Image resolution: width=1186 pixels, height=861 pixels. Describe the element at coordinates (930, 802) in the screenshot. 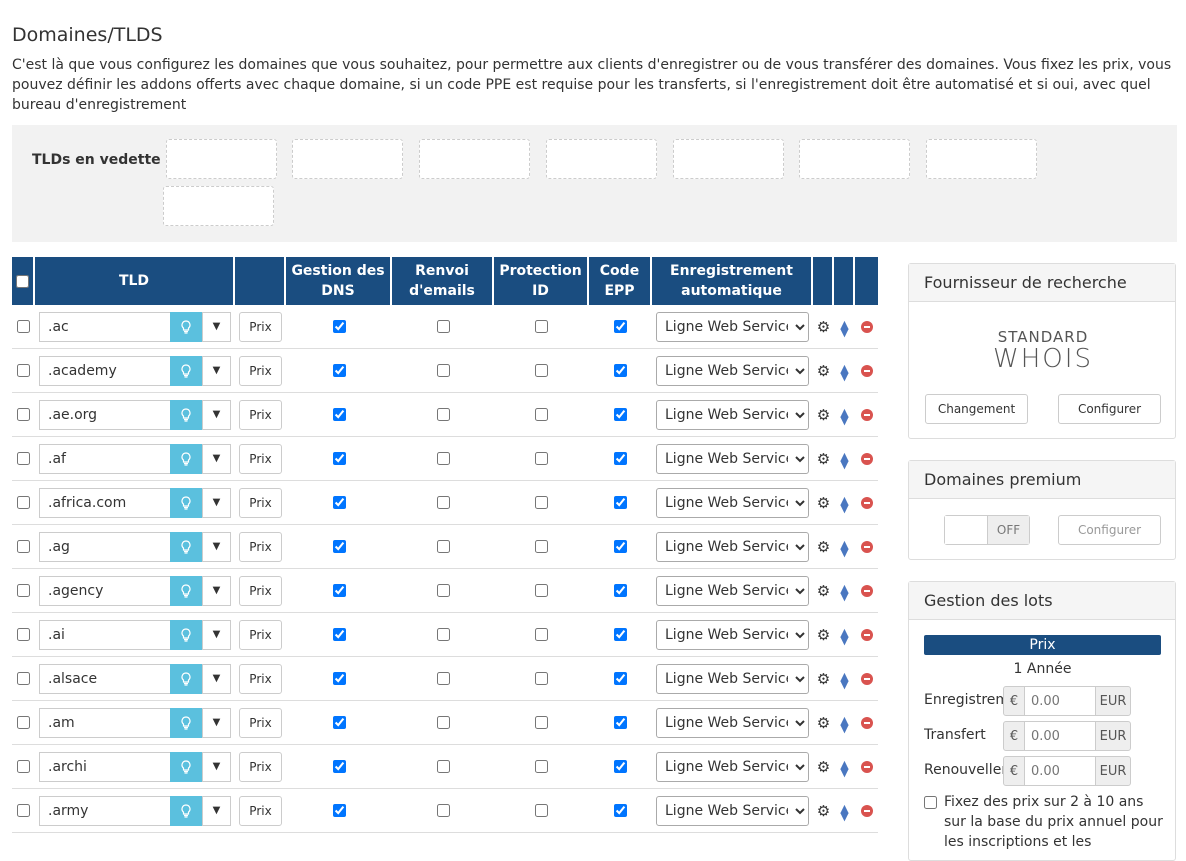

I see `multi-year-checkbox` at that location.